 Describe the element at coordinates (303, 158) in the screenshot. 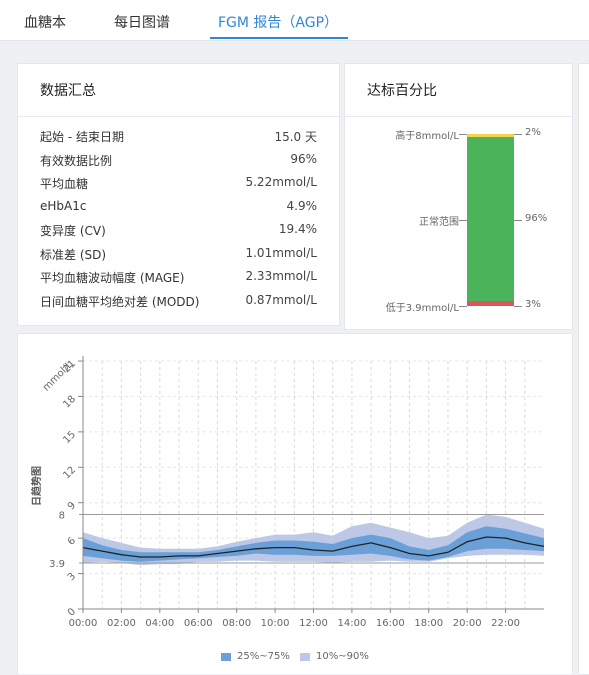

I see `summary-row-value: 96%` at that location.